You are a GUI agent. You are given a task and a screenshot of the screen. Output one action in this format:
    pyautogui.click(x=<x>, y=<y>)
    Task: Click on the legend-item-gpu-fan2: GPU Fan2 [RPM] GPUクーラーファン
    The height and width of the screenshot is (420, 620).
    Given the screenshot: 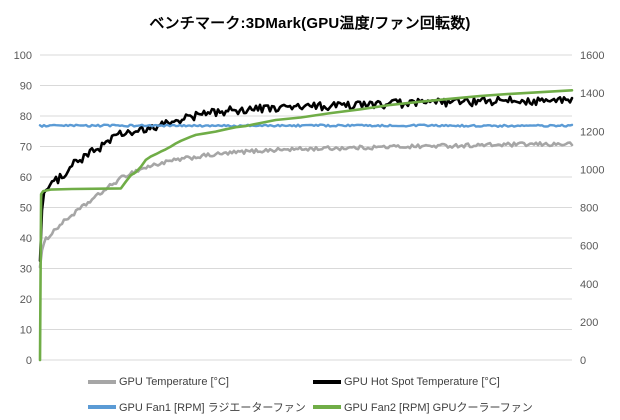 What is the action you would take?
    pyautogui.click(x=423, y=407)
    